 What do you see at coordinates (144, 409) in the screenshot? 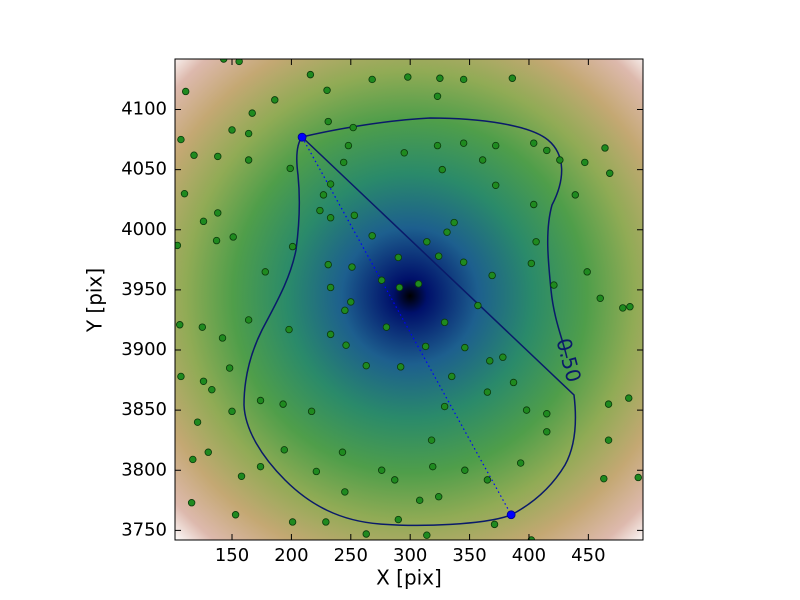
I see `y-tick-label: 3850` at bounding box center [144, 409].